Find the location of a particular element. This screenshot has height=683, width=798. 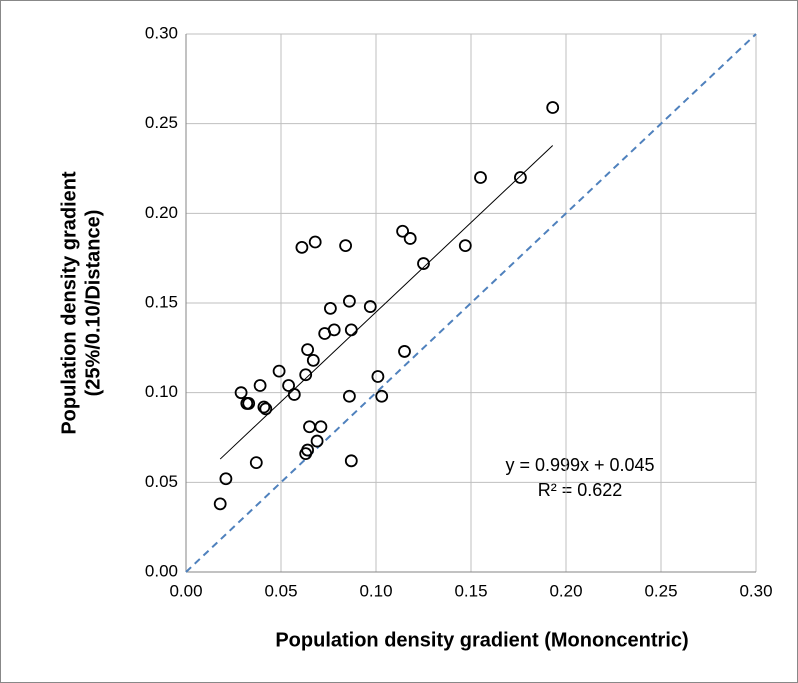

equation: y = 0.999x + 0.045 is located at coordinates (579, 465).